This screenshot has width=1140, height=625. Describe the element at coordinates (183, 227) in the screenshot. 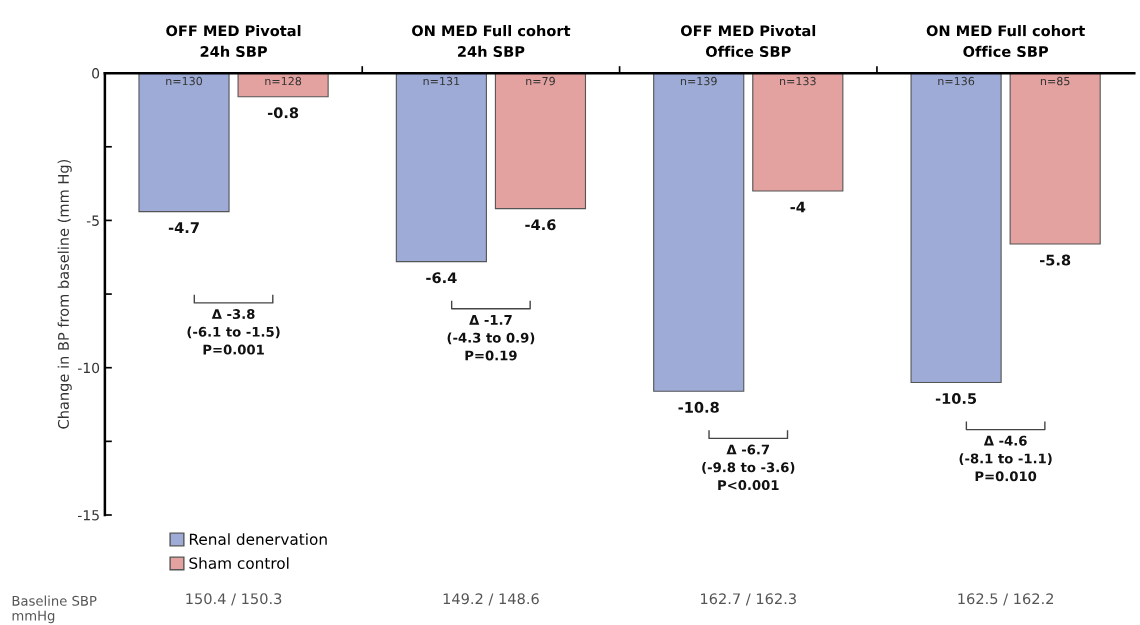

I see `data-label: -4.7` at that location.